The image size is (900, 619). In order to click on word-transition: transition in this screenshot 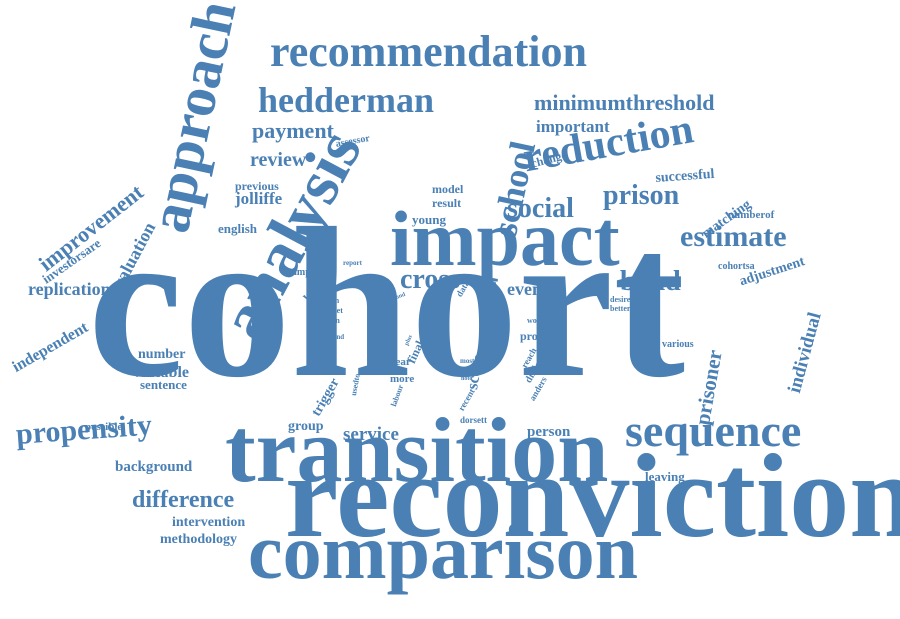, I will do `click(417, 450)`.